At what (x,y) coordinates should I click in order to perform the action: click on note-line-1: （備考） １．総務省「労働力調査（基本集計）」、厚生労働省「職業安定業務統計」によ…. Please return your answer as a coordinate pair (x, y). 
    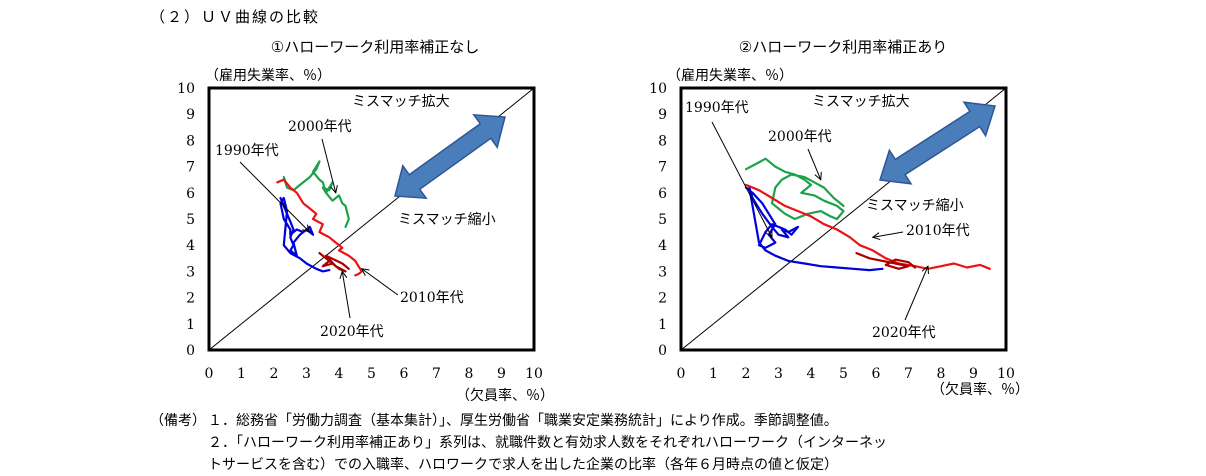
    Looking at the image, I should click on (670, 421).